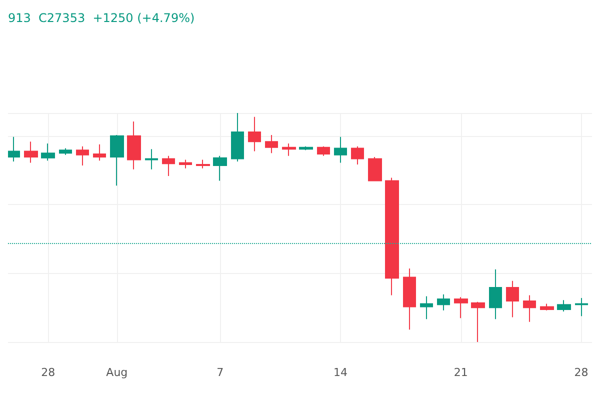 The width and height of the screenshot is (600, 400). I want to click on x-tick-label: 7, so click(220, 372).